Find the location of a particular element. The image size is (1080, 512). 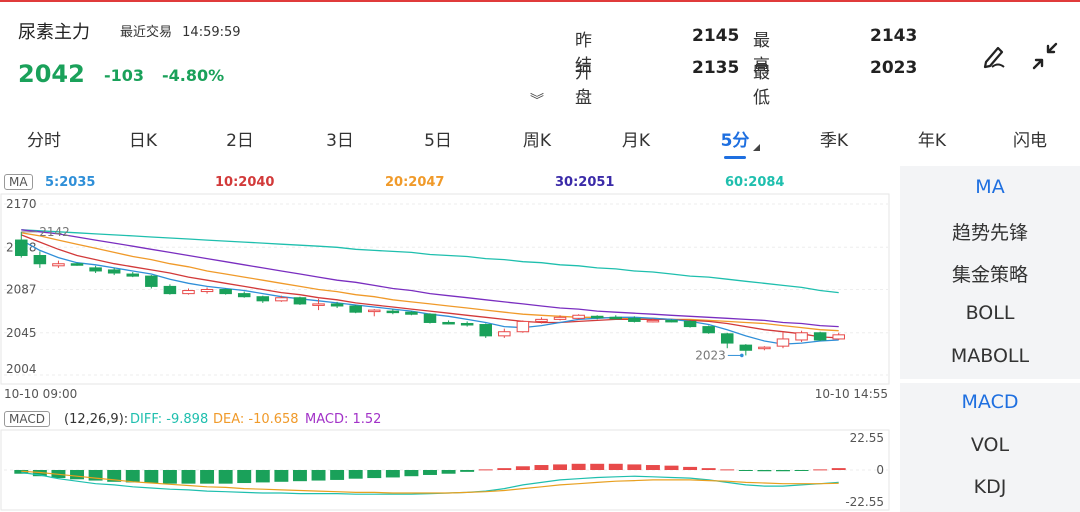

x-end-label: 10-10 14:55 is located at coordinates (851, 394).